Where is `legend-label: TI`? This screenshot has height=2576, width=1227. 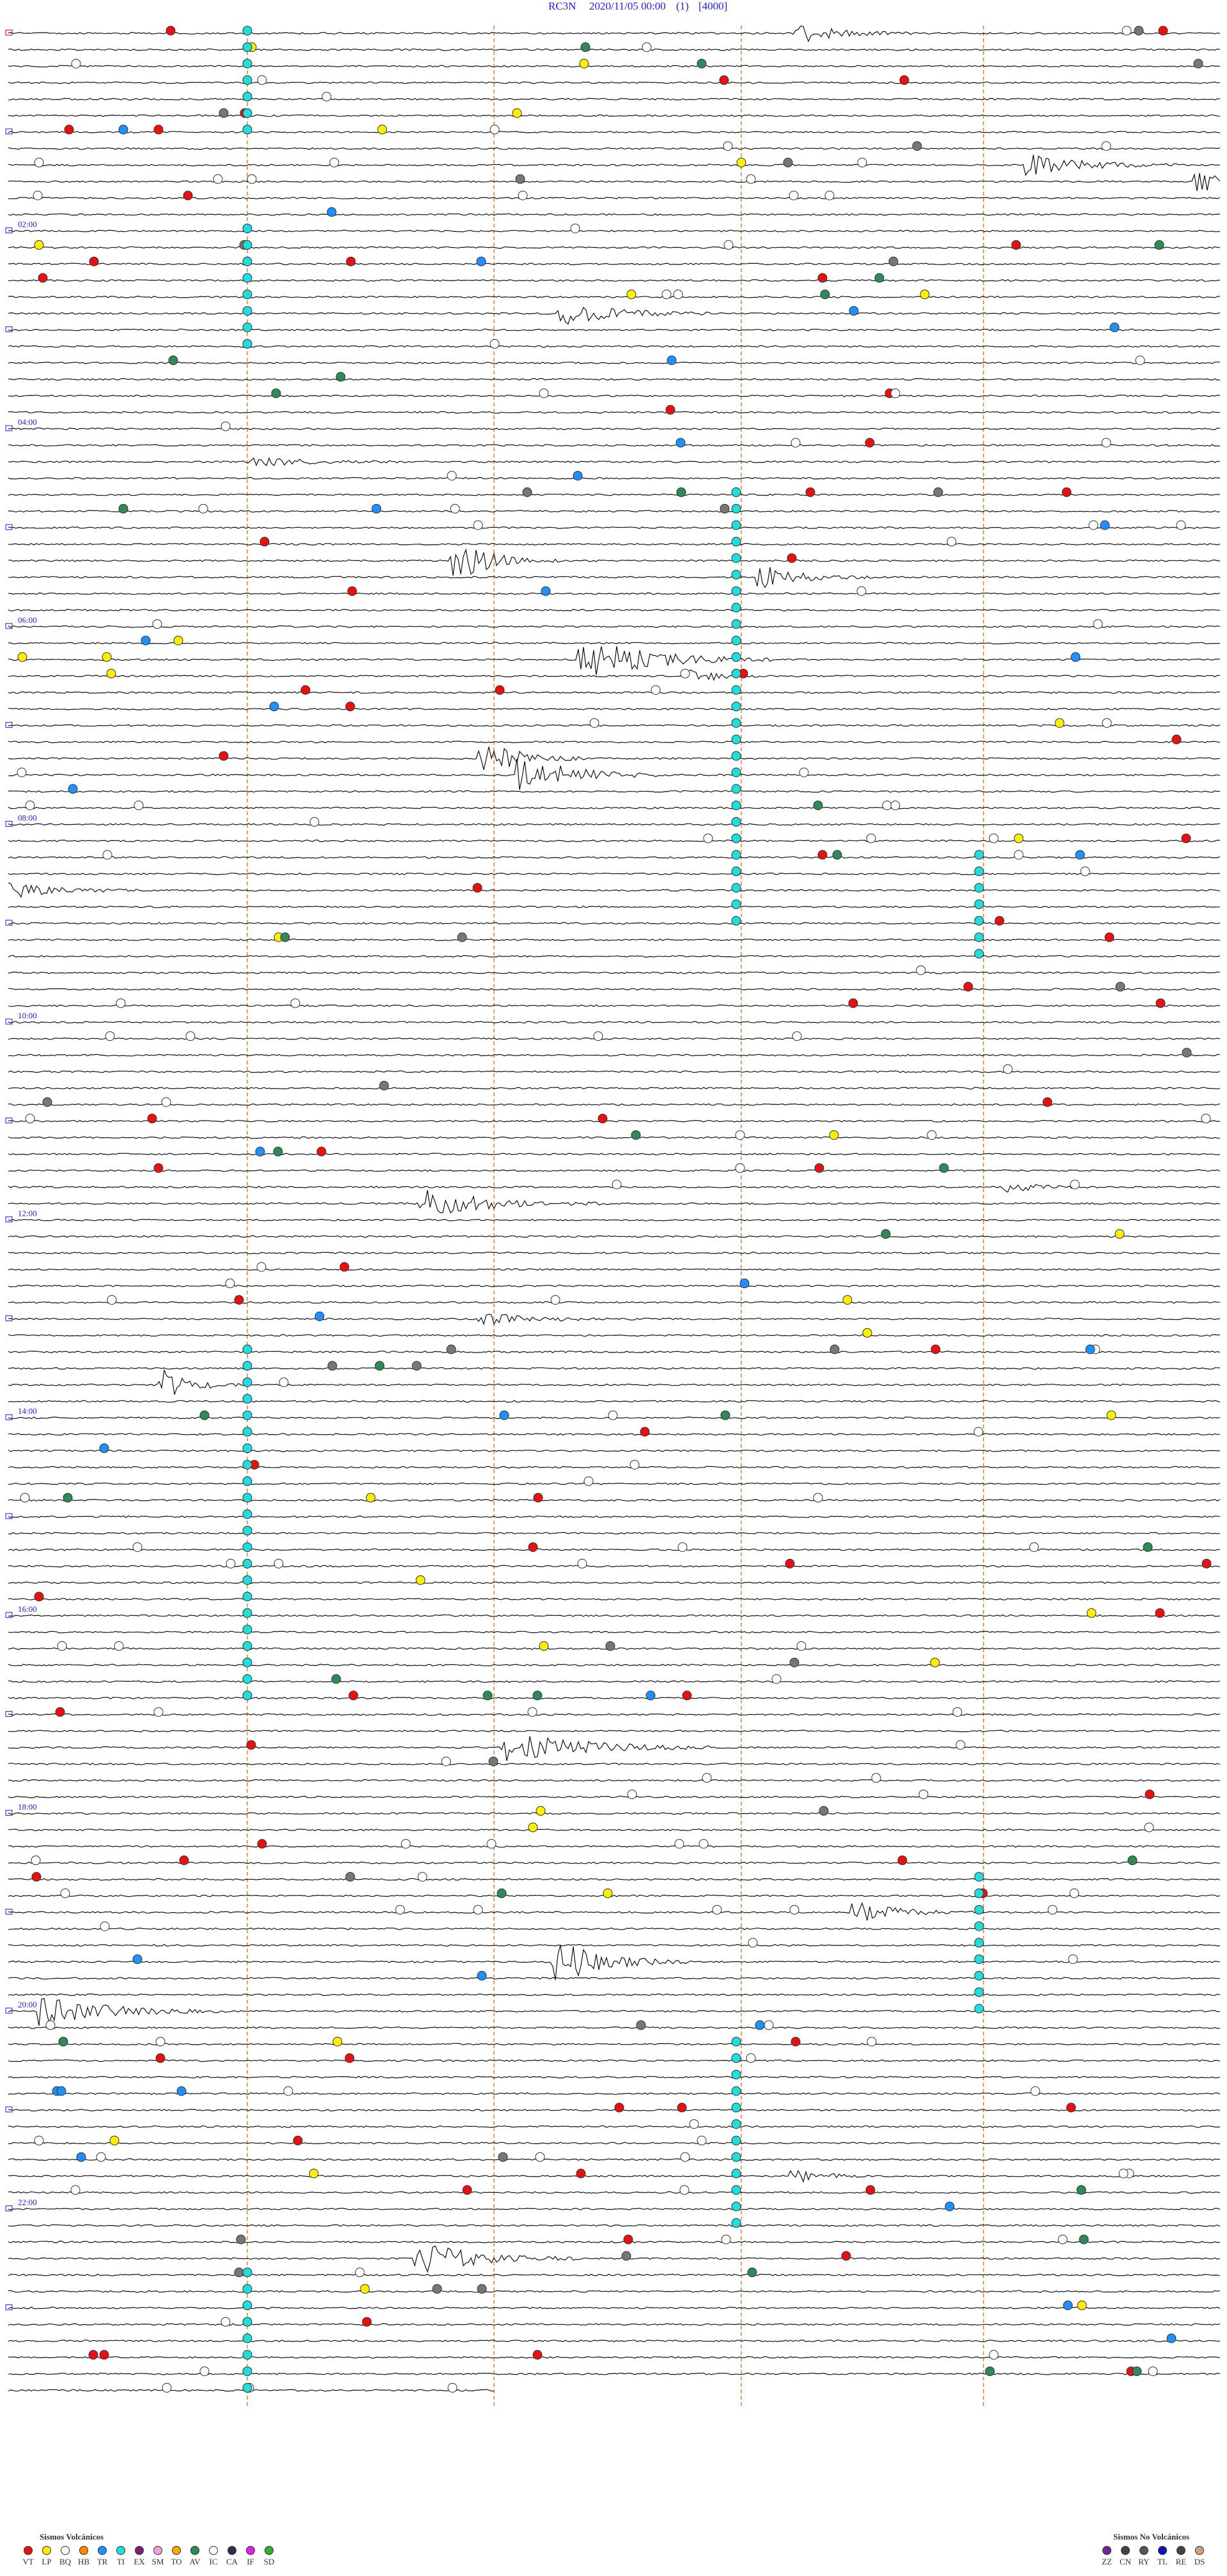
legend-label: TI is located at coordinates (121, 2561).